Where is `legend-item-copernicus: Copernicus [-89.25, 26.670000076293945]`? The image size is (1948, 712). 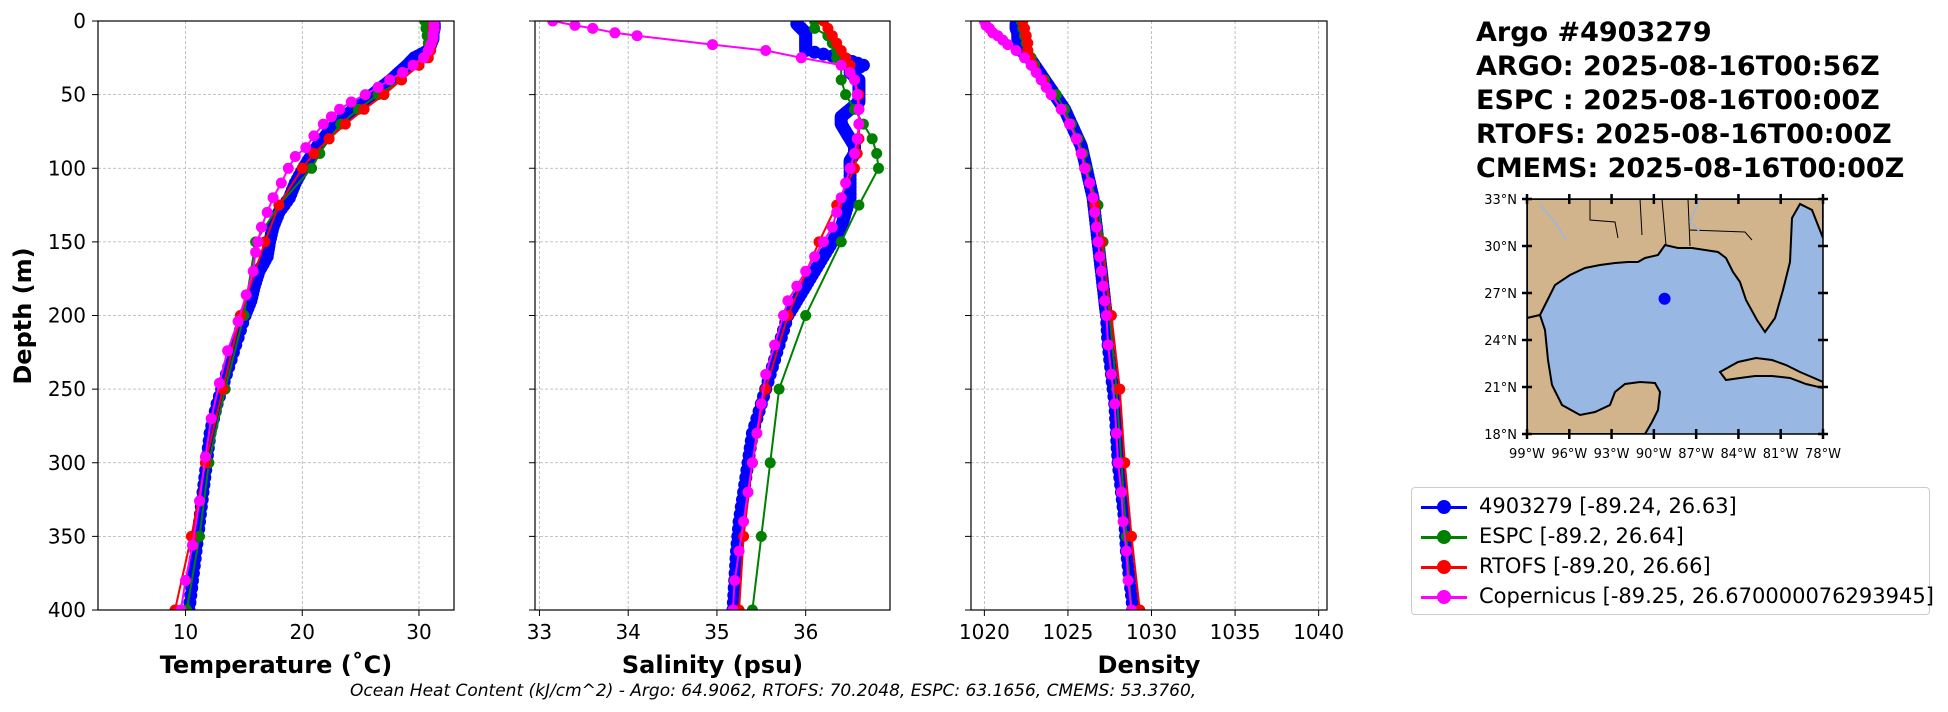
legend-item-copernicus: Copernicus [-89.25, 26.670000076293945] is located at coordinates (1673, 597).